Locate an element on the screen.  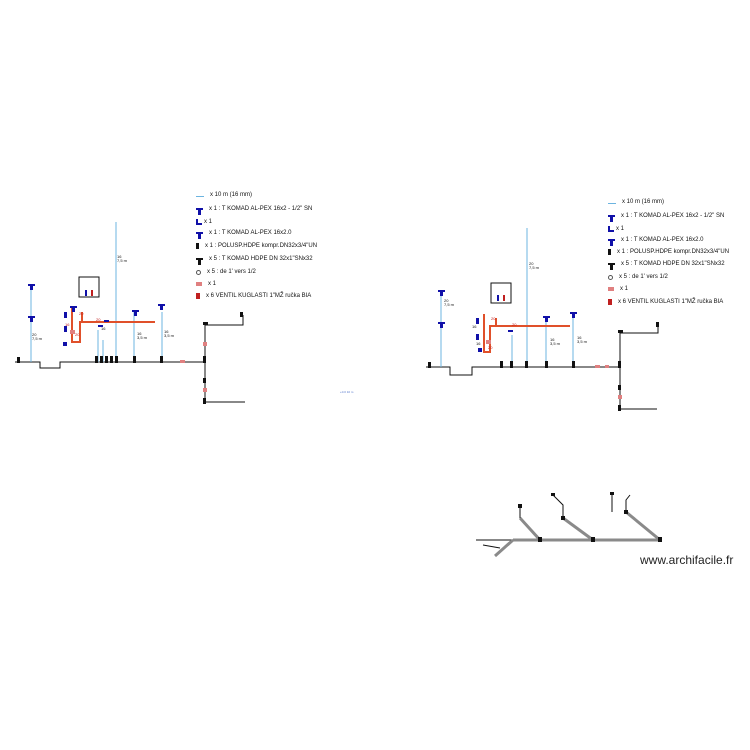
iso-fittings is located at coordinates (590, 517).